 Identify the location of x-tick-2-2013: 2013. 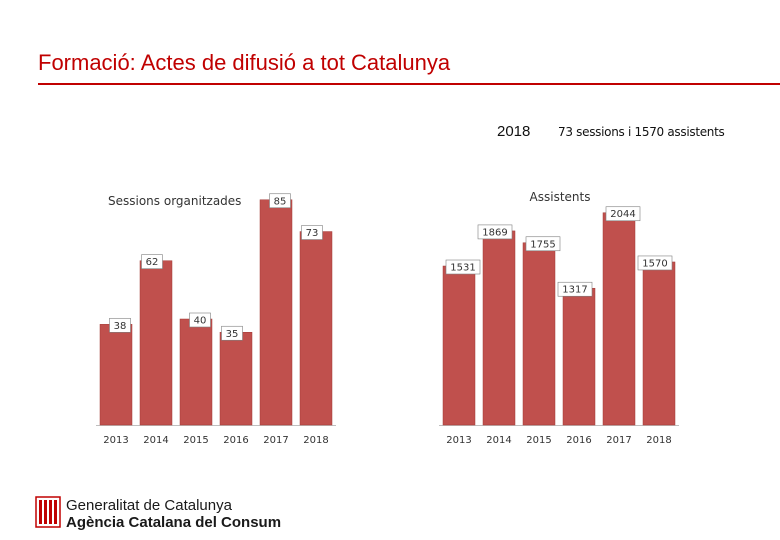
(458, 440).